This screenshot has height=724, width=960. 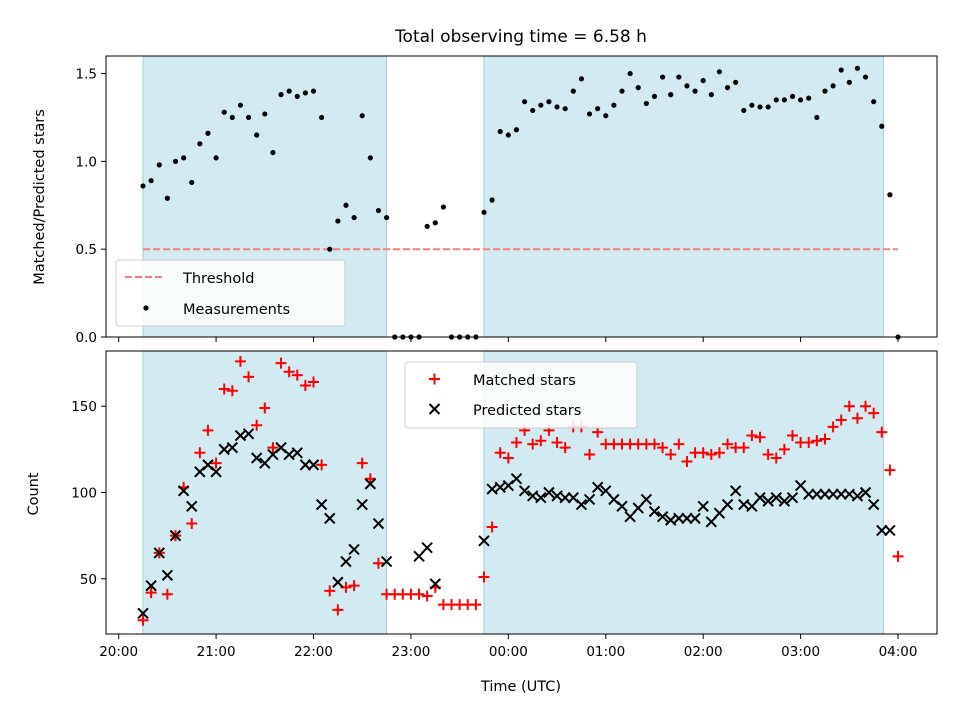 I want to click on top-y-tick-label: 1.5, so click(x=86, y=75).